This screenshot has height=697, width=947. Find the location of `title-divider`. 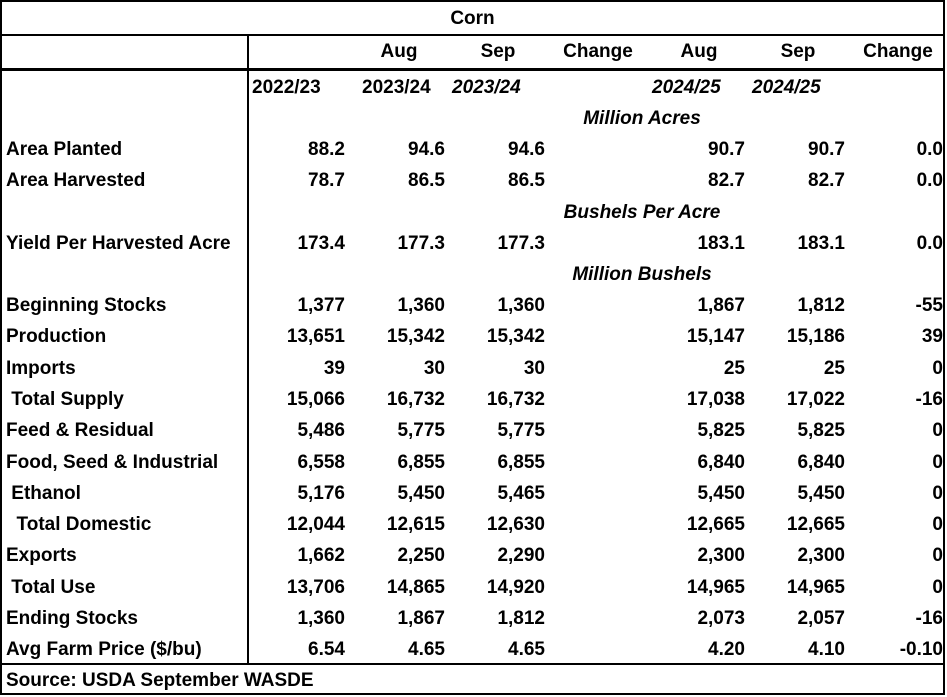

title-divider is located at coordinates (472, 35).